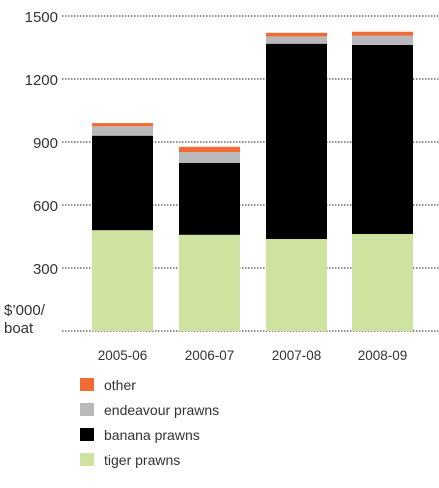 This screenshot has height=488, width=439. I want to click on legend-item-other: other, so click(149, 384).